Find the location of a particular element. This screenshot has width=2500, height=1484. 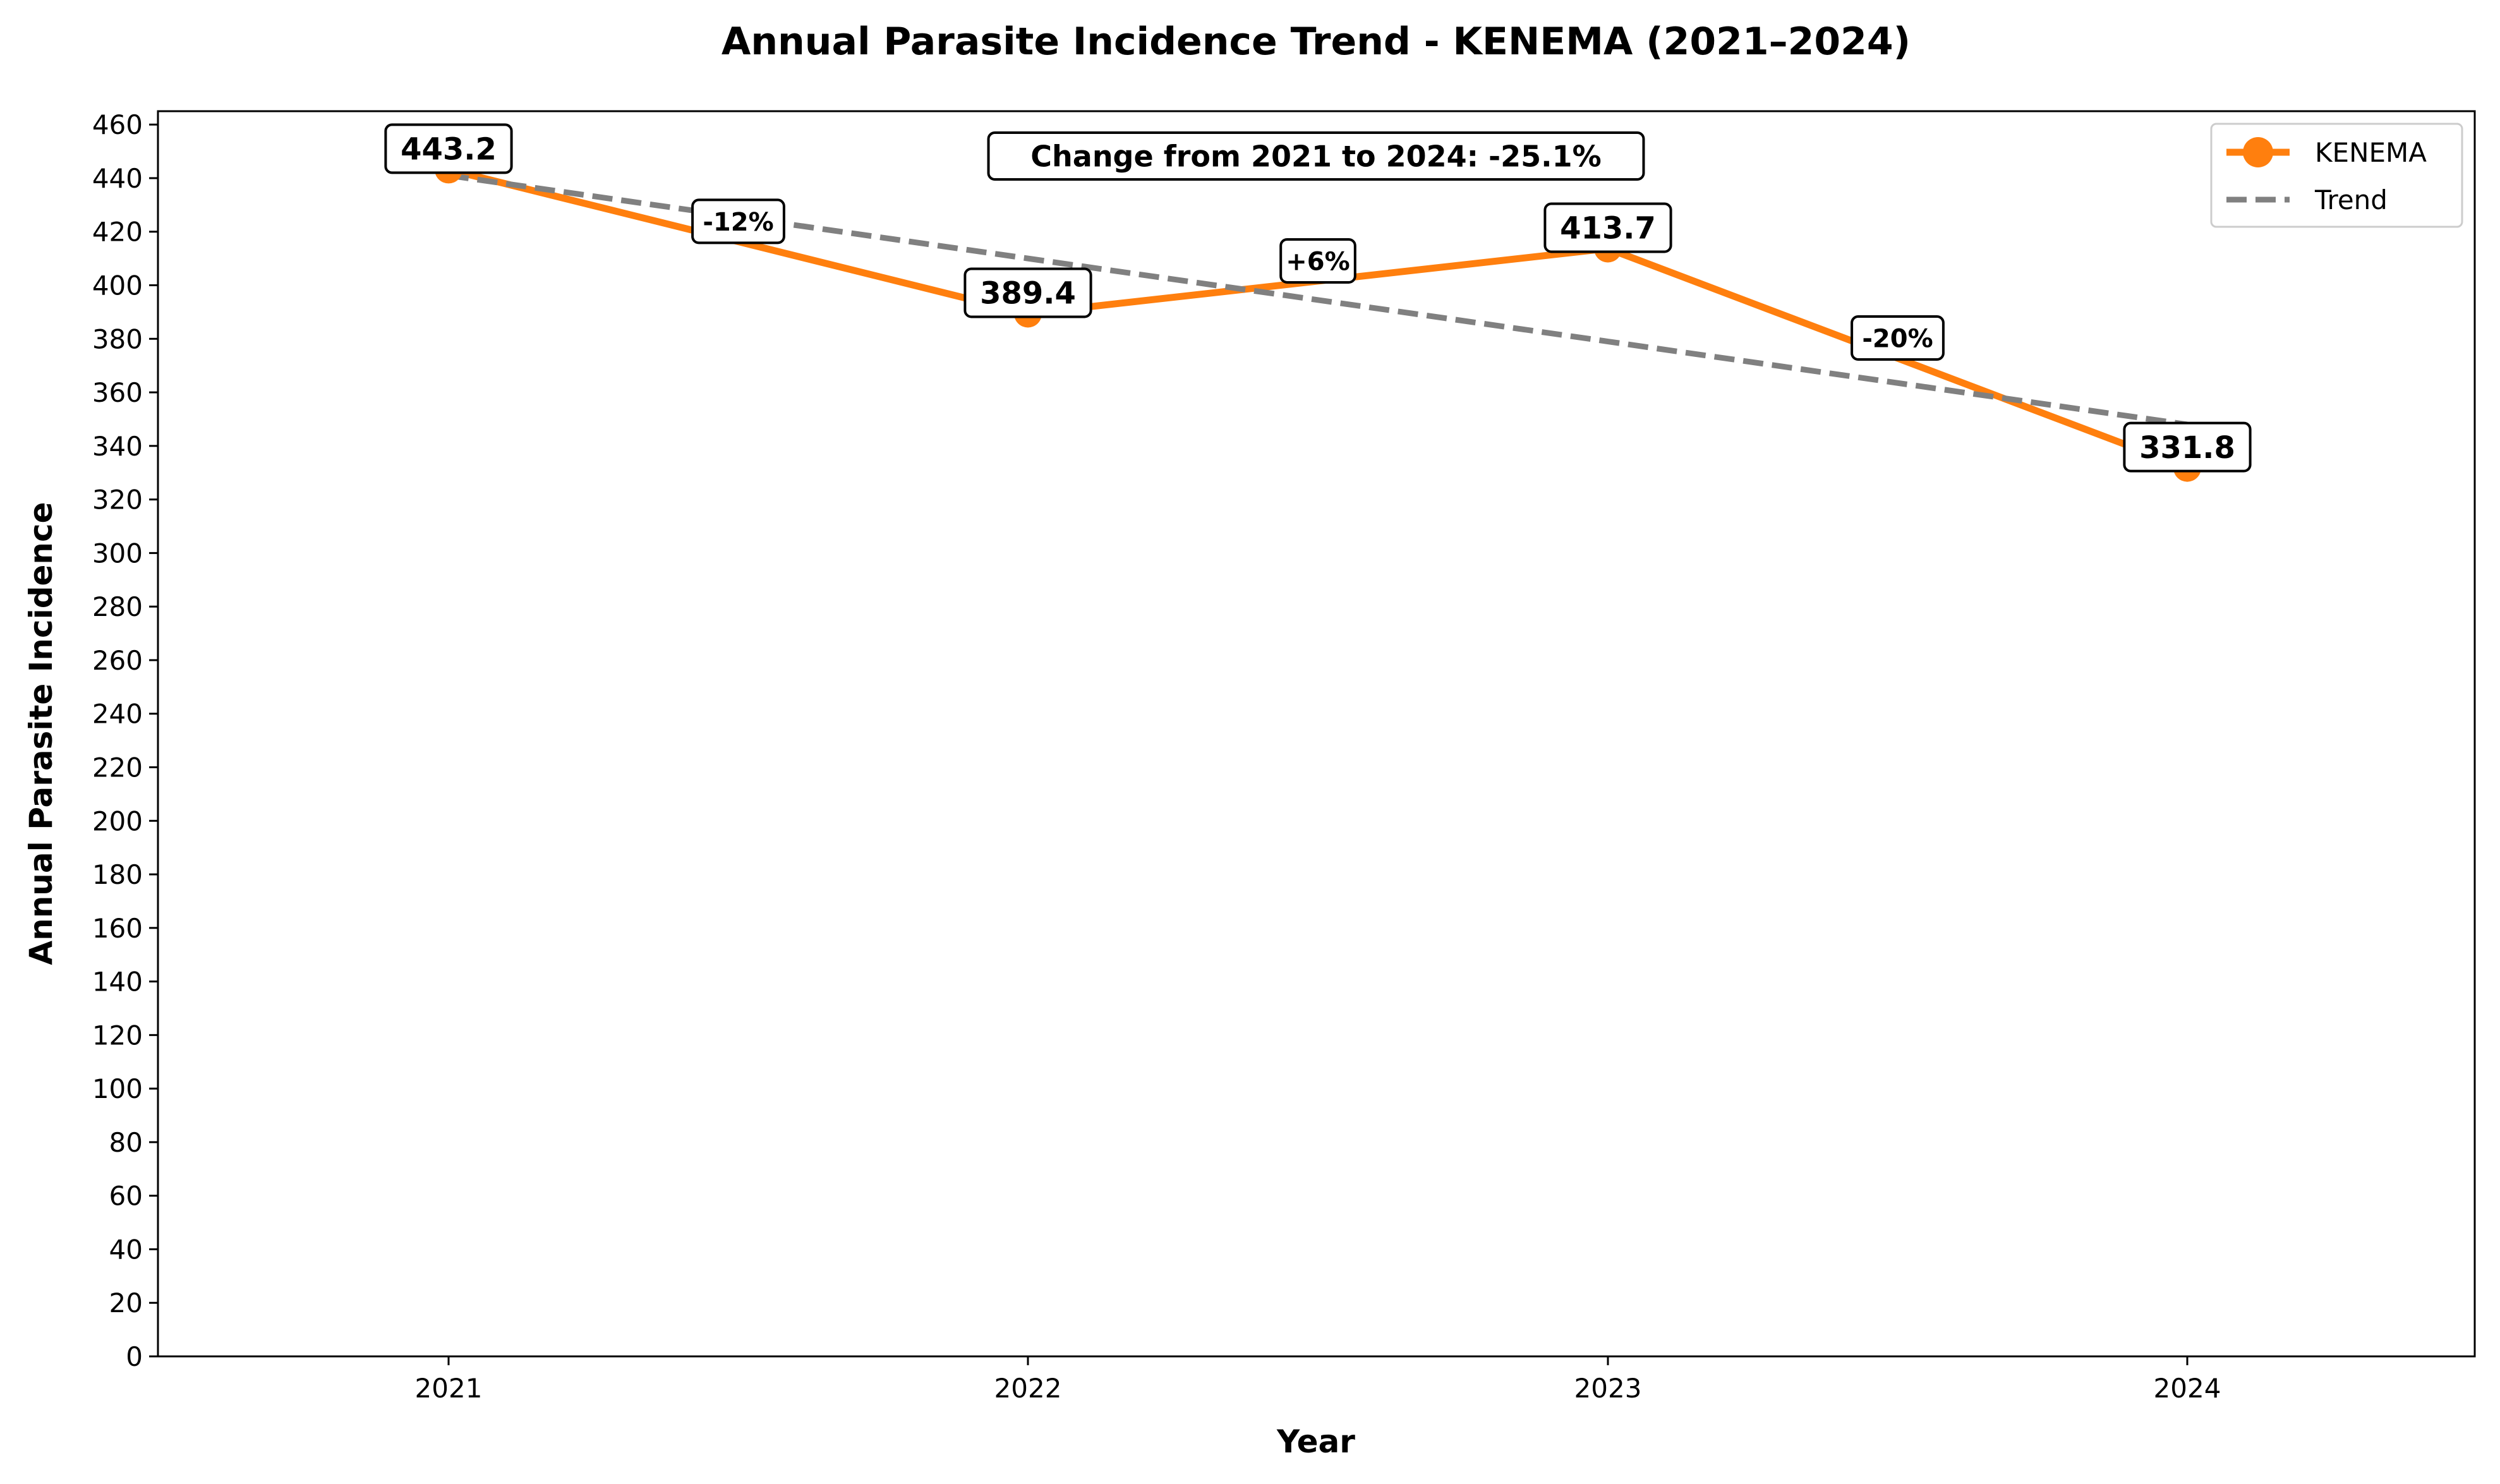

legend: KENEMA Trend is located at coordinates (2336, 175).